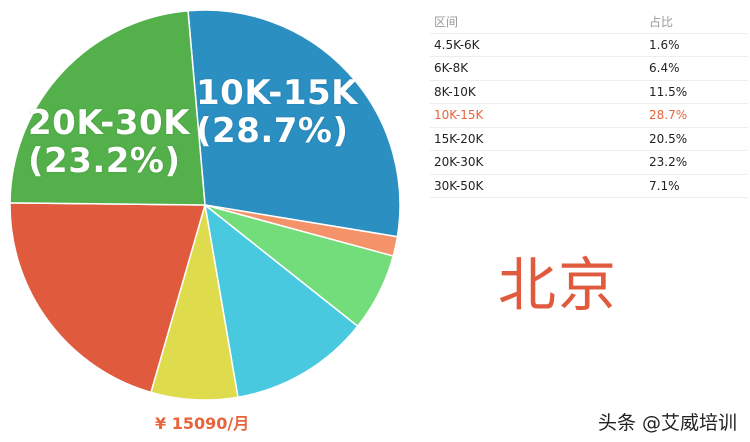 The height and width of the screenshot is (442, 750). What do you see at coordinates (107, 298) in the screenshot?
I see `pie-slice-15k-20k` at bounding box center [107, 298].